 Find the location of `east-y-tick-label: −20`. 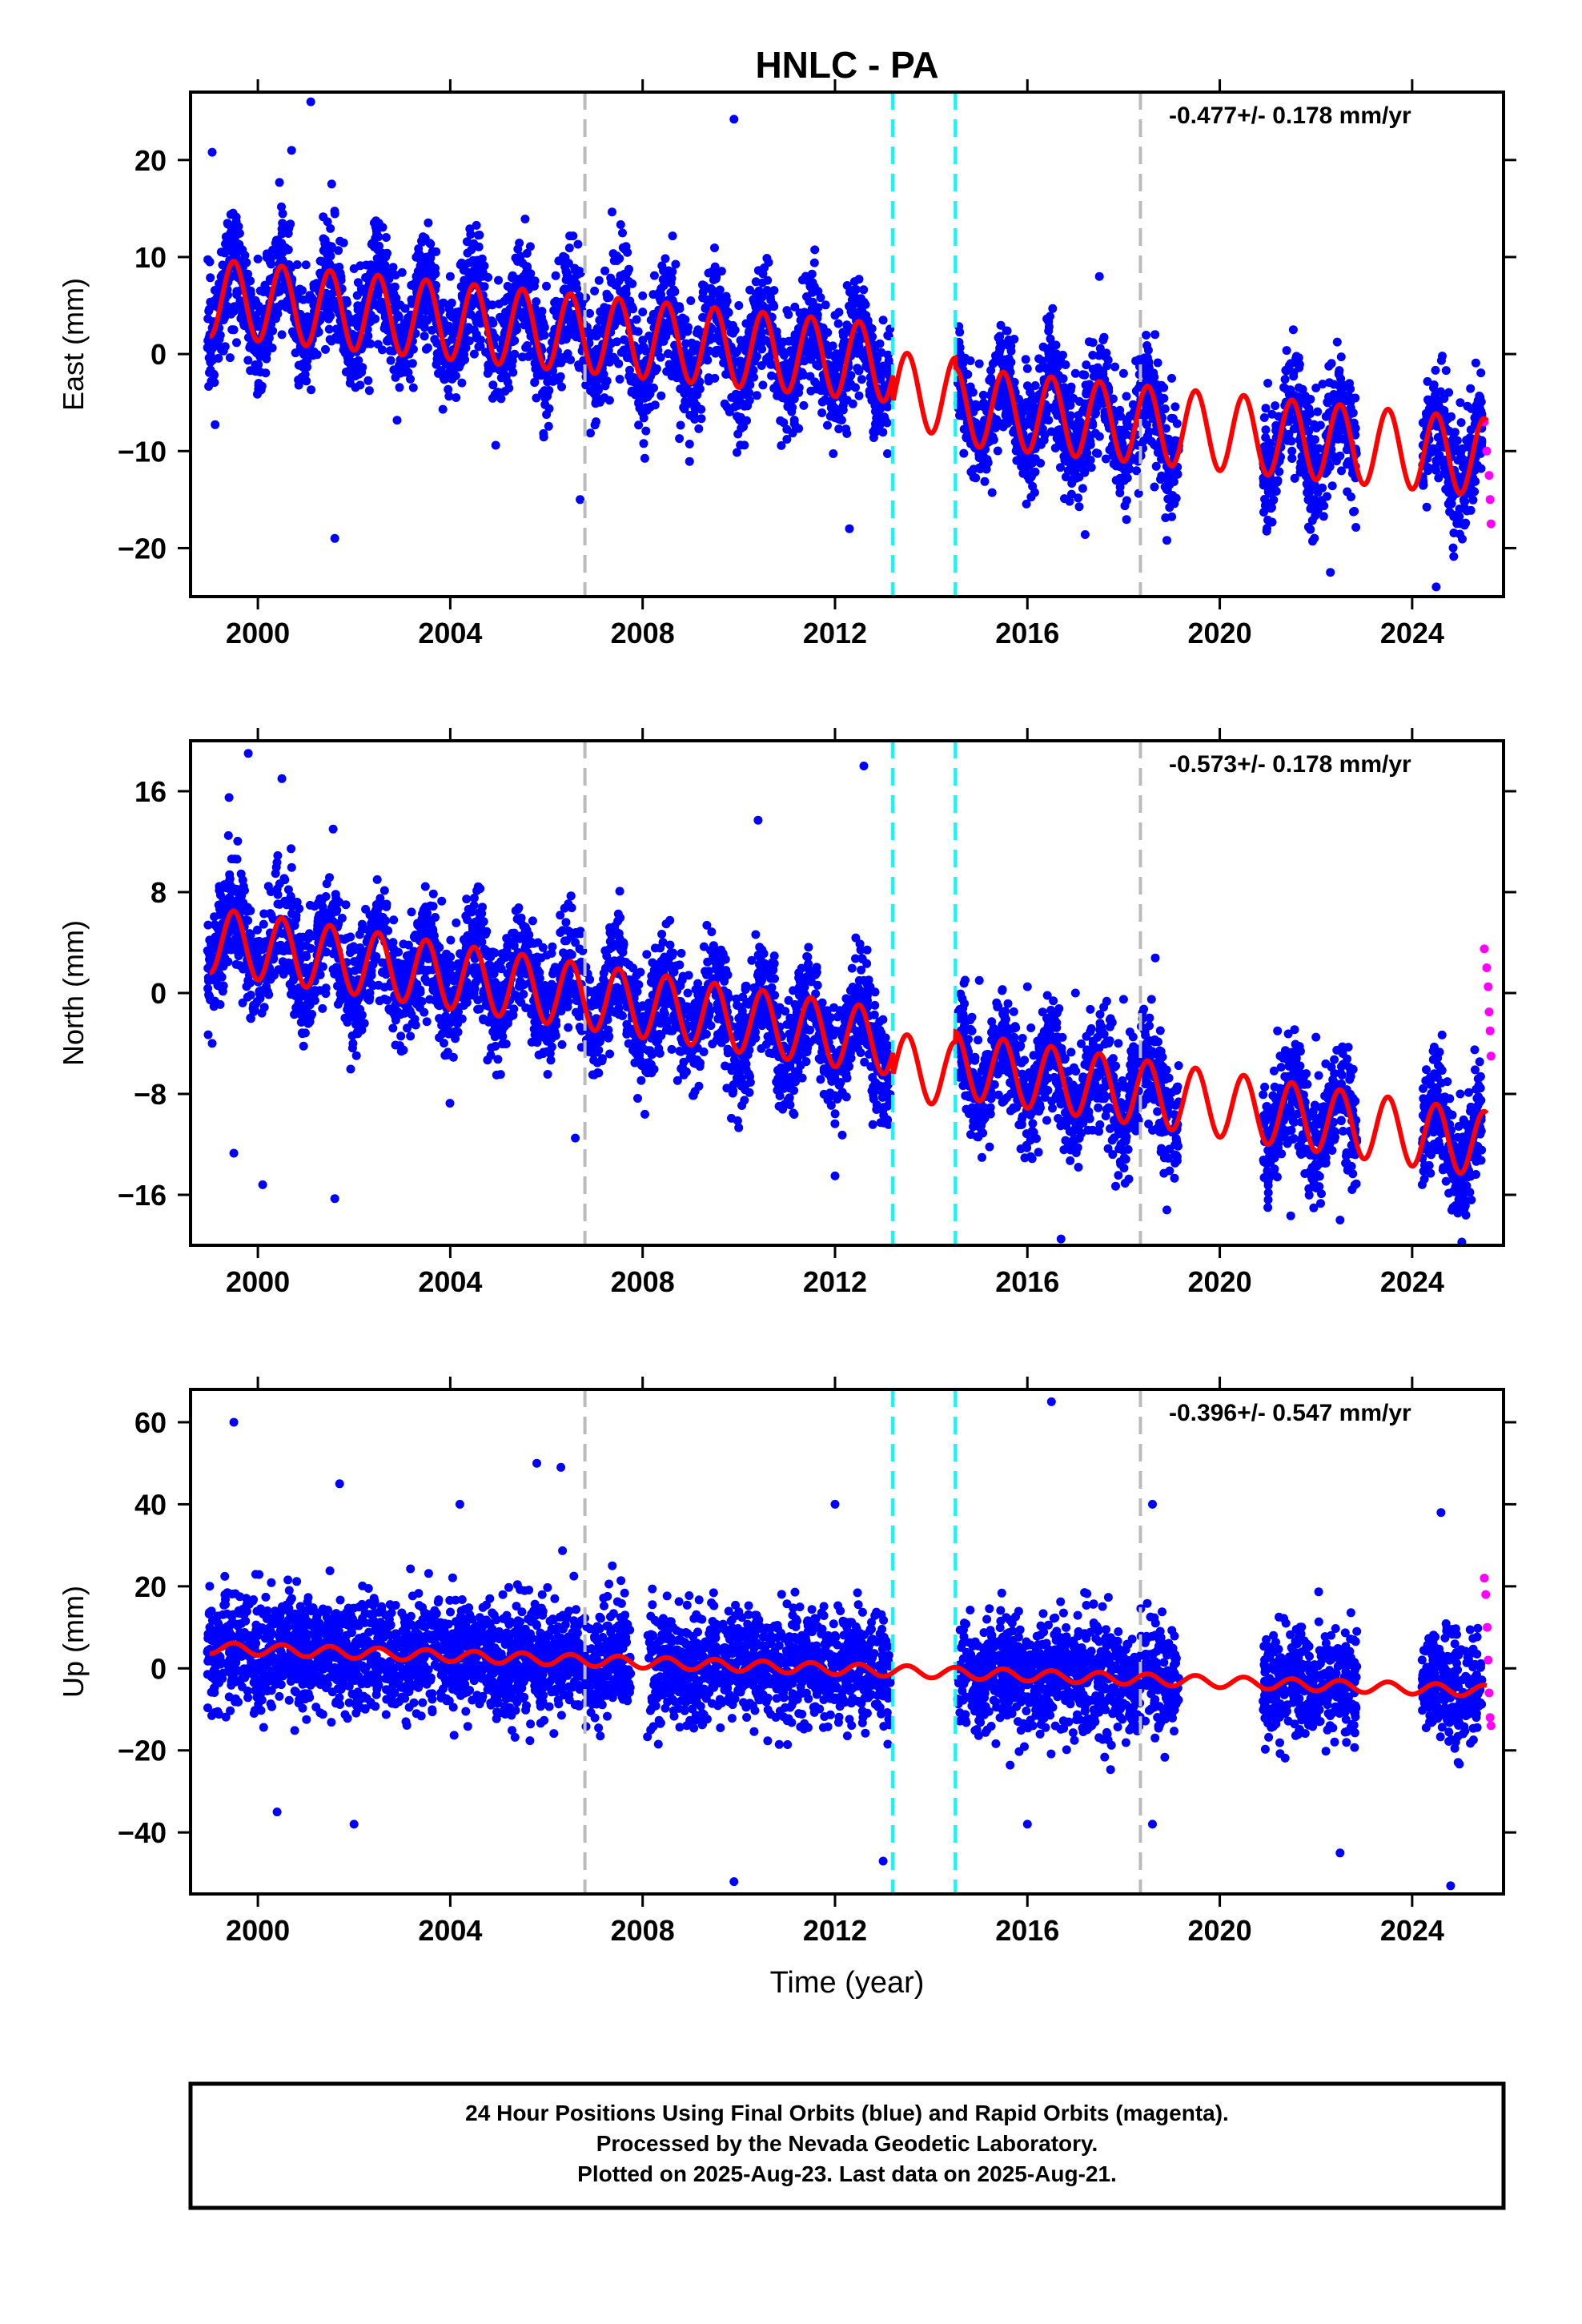

east-y-tick-label: −20 is located at coordinates (142, 548).